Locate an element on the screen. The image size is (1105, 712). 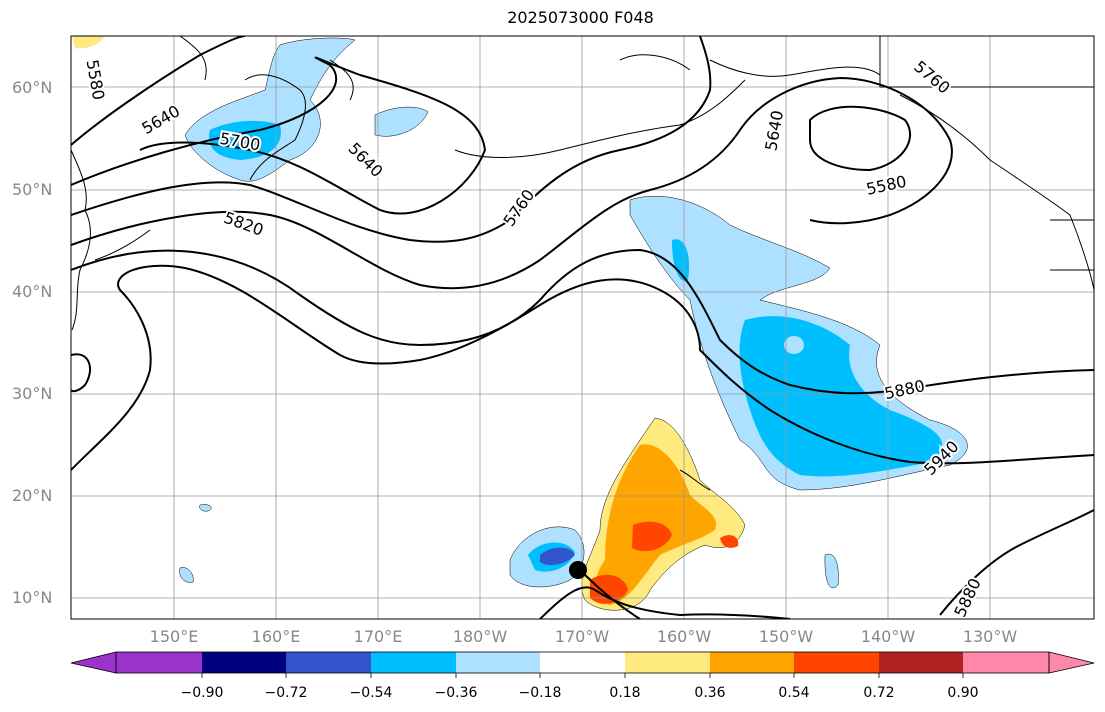
colorbar-extend-high is located at coordinates (1071, 662).